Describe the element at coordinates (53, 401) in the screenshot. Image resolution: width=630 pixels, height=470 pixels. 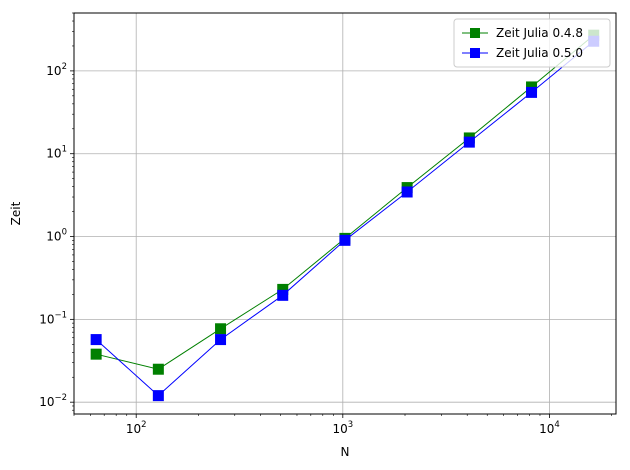
I see `y-tick-label: 10⁻²` at that location.